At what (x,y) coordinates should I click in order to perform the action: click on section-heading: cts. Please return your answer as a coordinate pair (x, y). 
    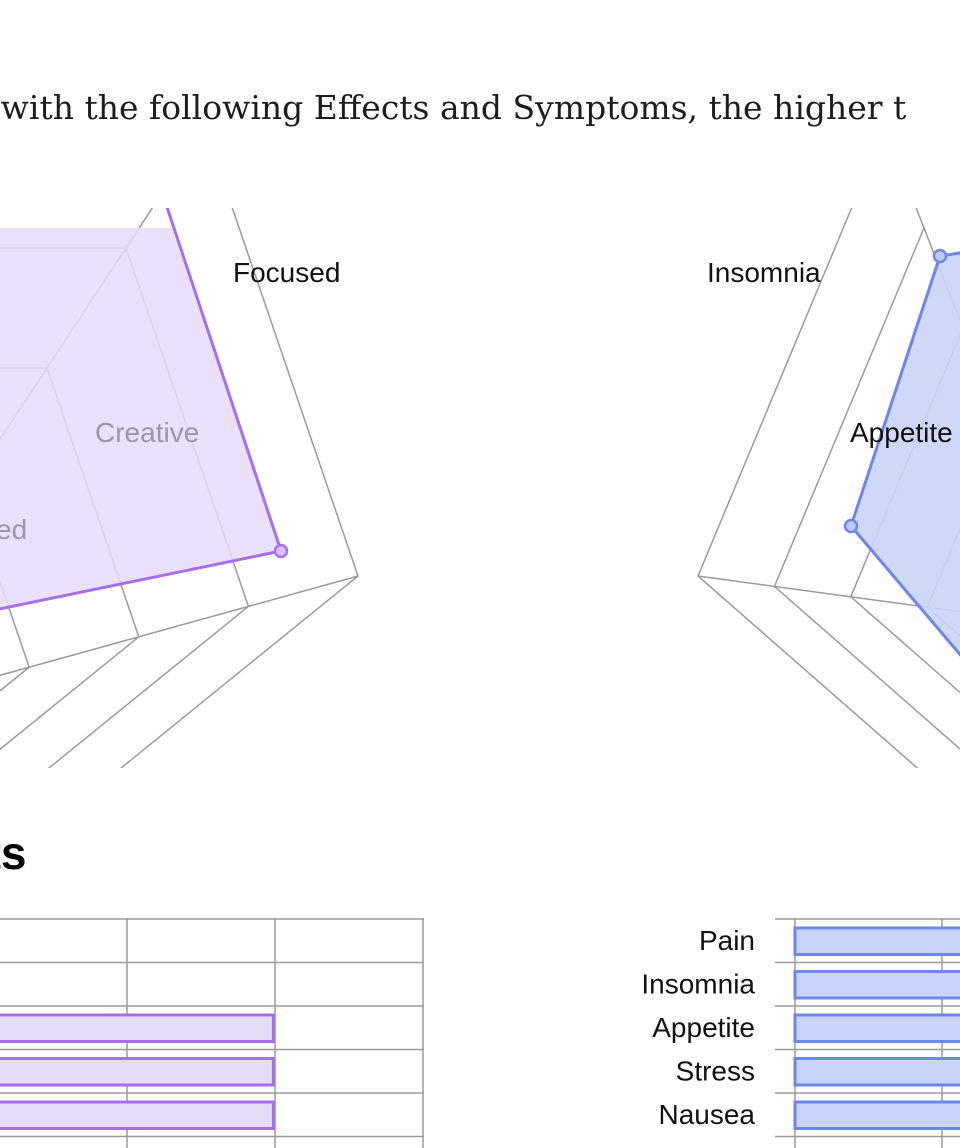
    Looking at the image, I should click on (13, 853).